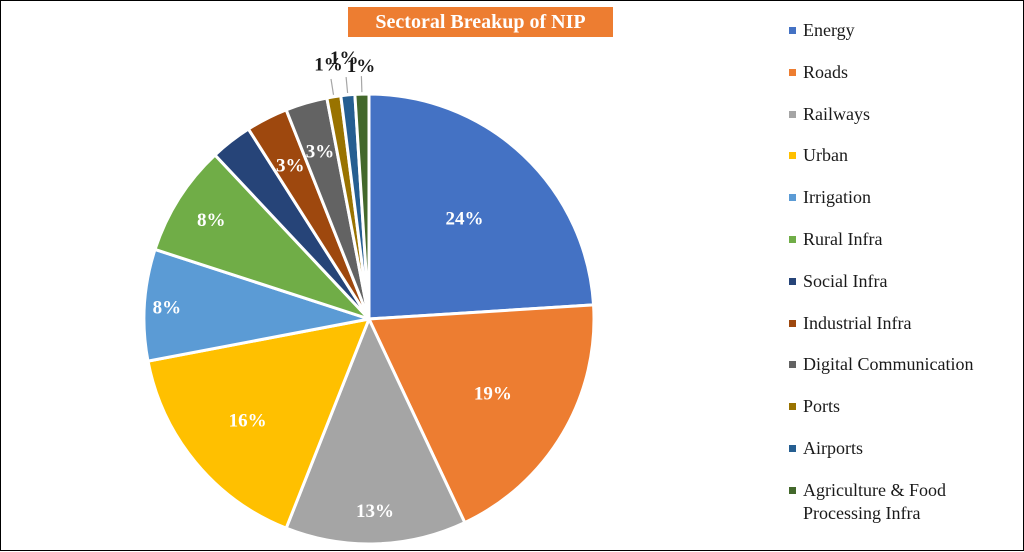 This screenshot has height=552, width=1024. I want to click on pie-slice-irrigation, so click(256, 305).